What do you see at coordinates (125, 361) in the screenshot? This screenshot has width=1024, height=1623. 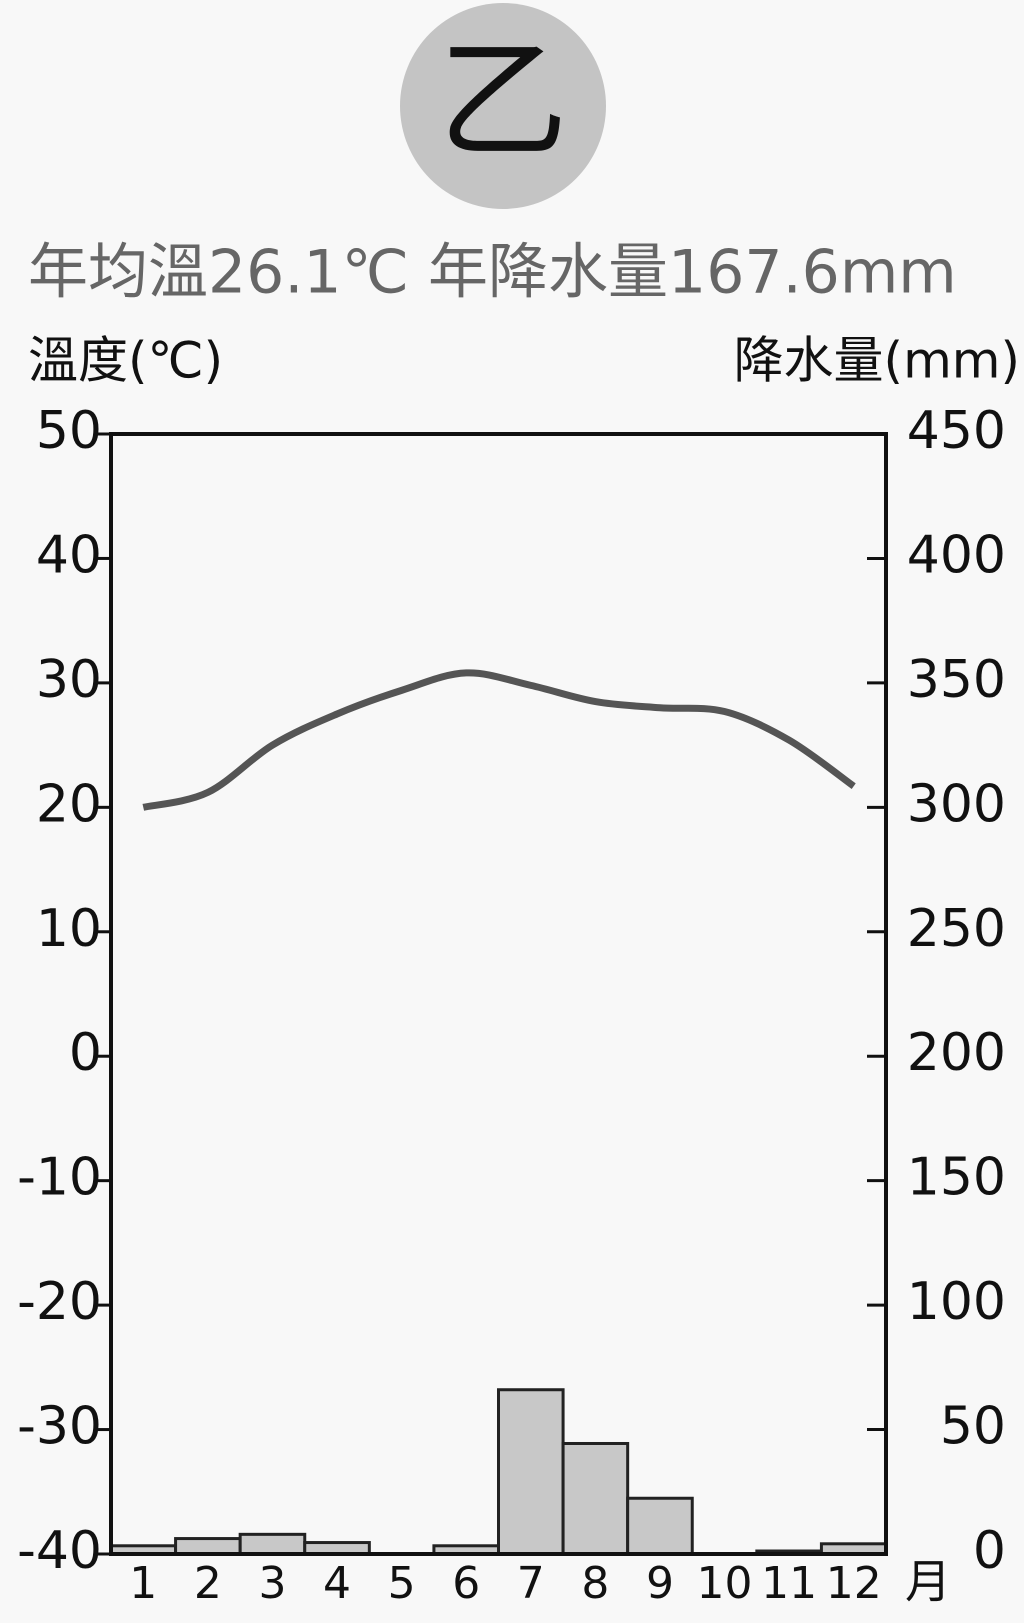 I see `y-axis-label: 溫度(℃)` at bounding box center [125, 361].